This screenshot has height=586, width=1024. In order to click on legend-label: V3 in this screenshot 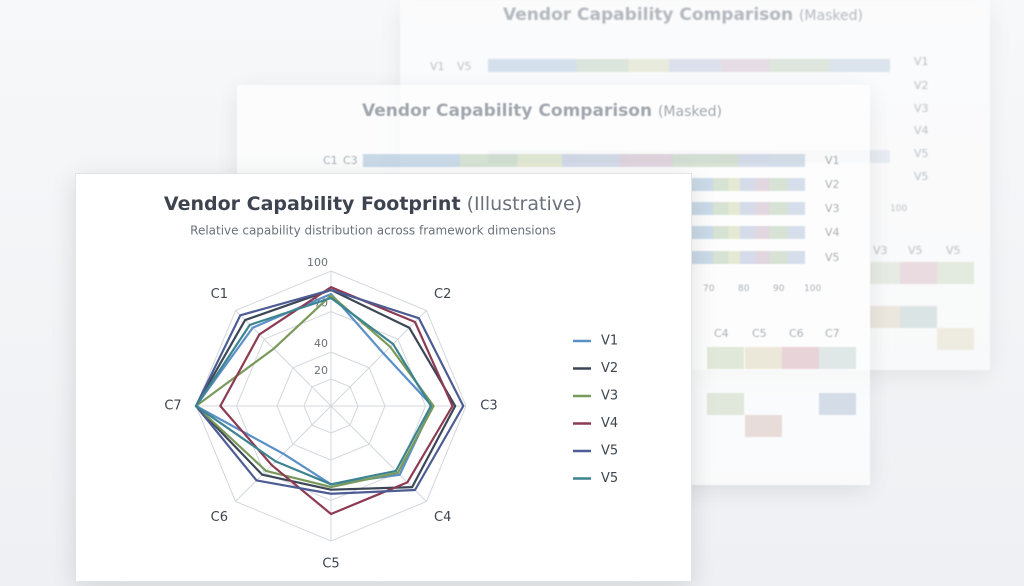, I will do `click(609, 396)`.